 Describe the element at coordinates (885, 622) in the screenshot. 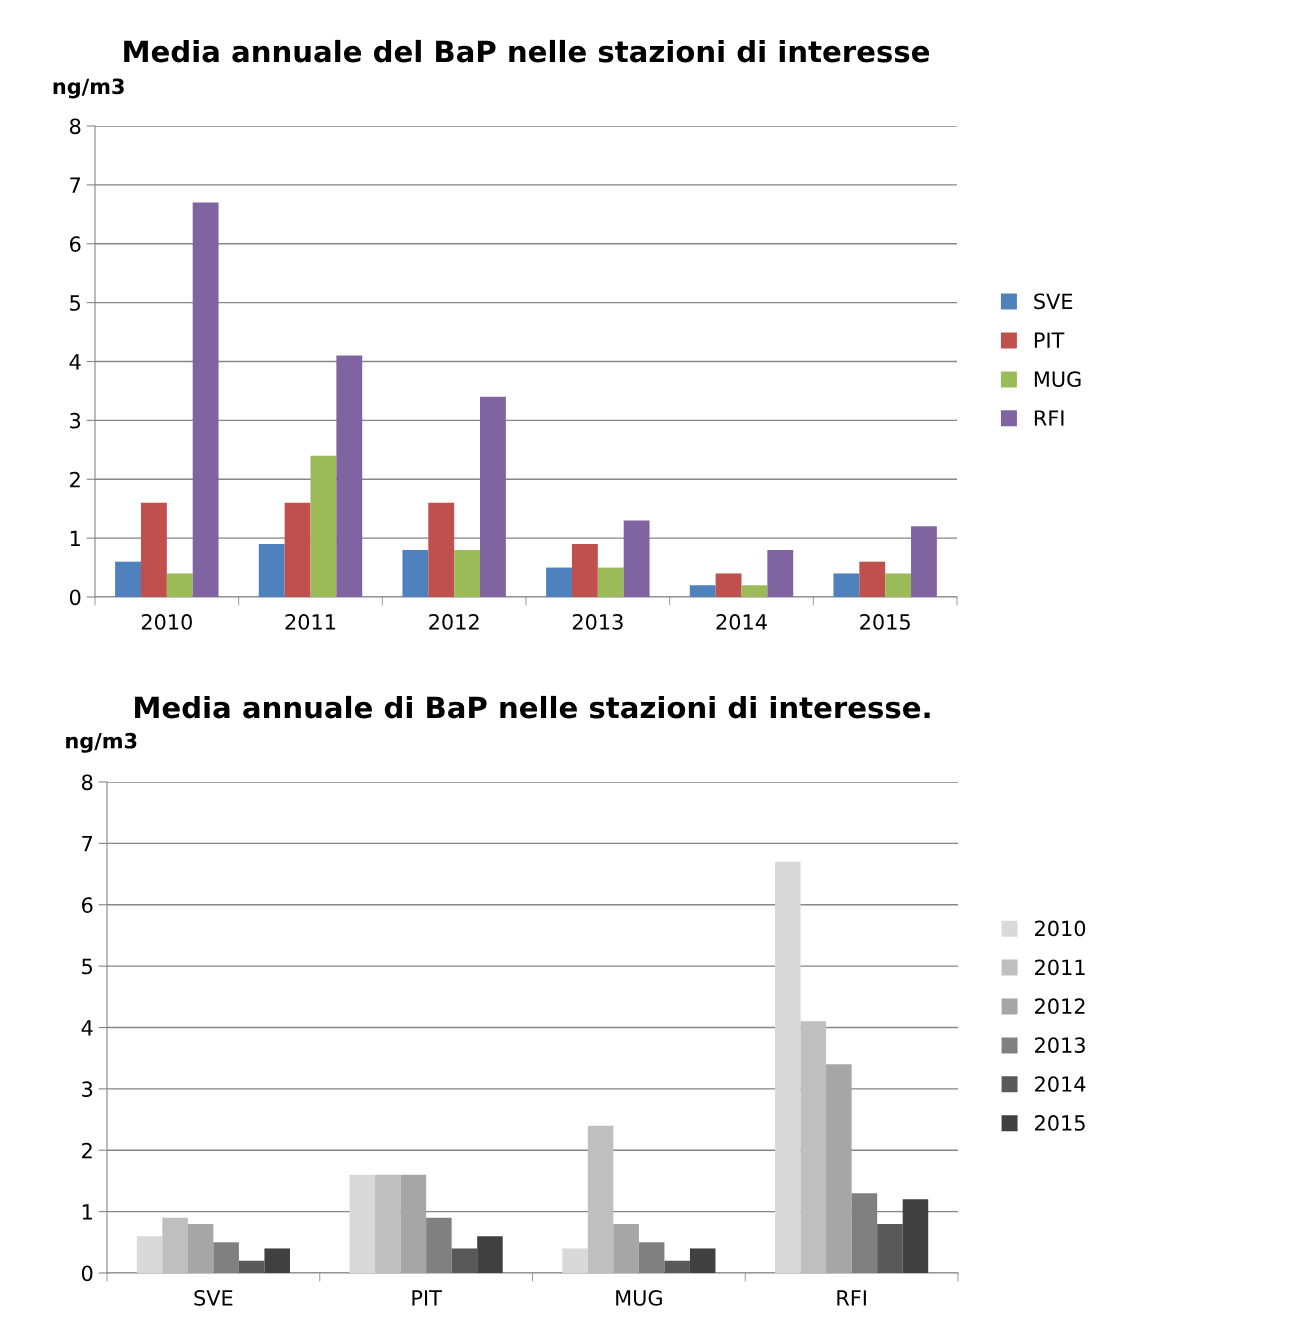

I see `x-tick-label: 2015` at that location.